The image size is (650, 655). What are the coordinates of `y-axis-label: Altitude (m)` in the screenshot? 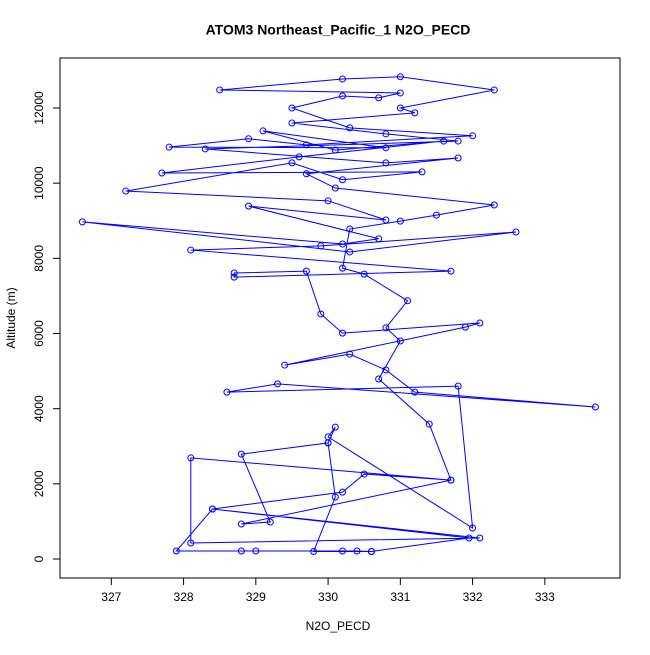 It's located at (11, 317).